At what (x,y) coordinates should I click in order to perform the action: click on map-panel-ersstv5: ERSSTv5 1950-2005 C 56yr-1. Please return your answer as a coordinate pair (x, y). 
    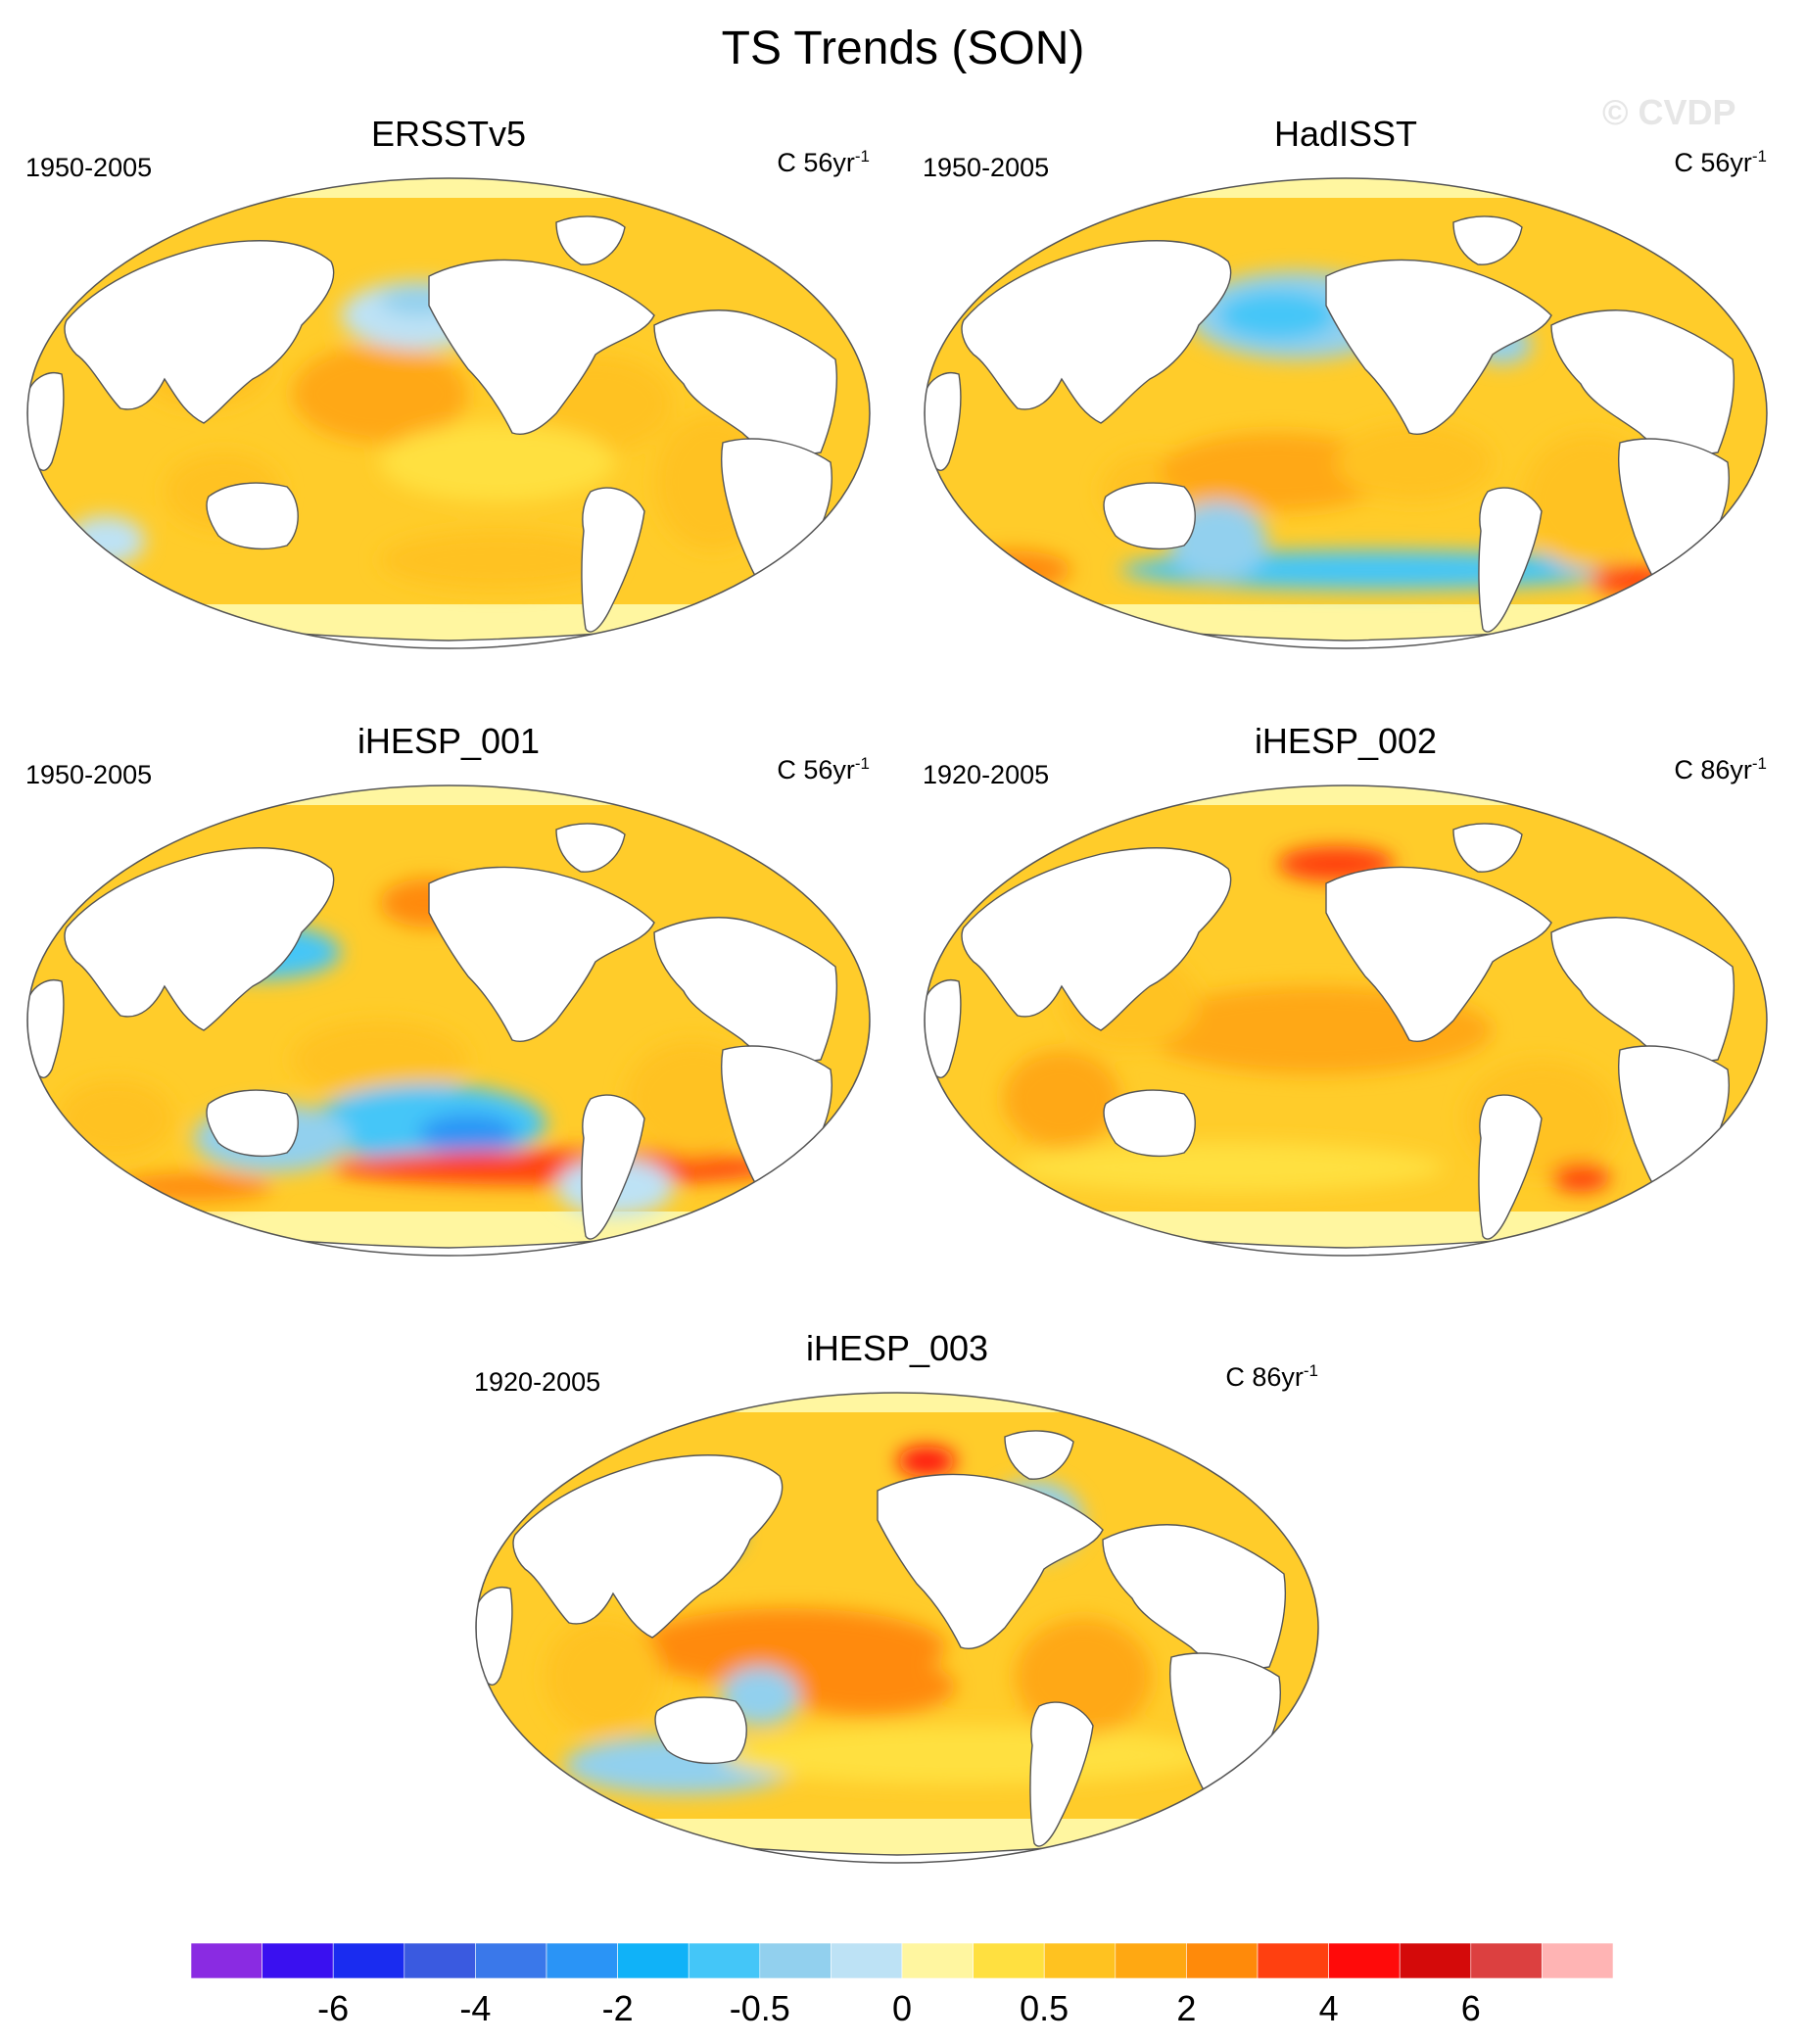
    Looking at the image, I should click on (449, 388).